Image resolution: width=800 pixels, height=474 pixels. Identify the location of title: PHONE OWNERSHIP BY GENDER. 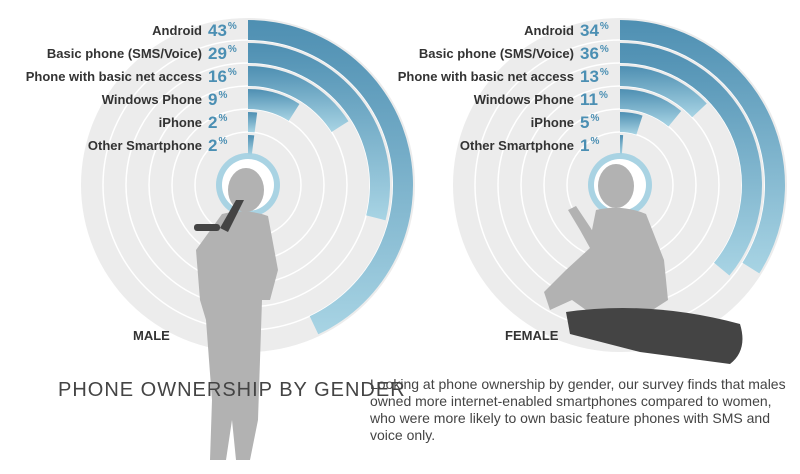
(232, 390).